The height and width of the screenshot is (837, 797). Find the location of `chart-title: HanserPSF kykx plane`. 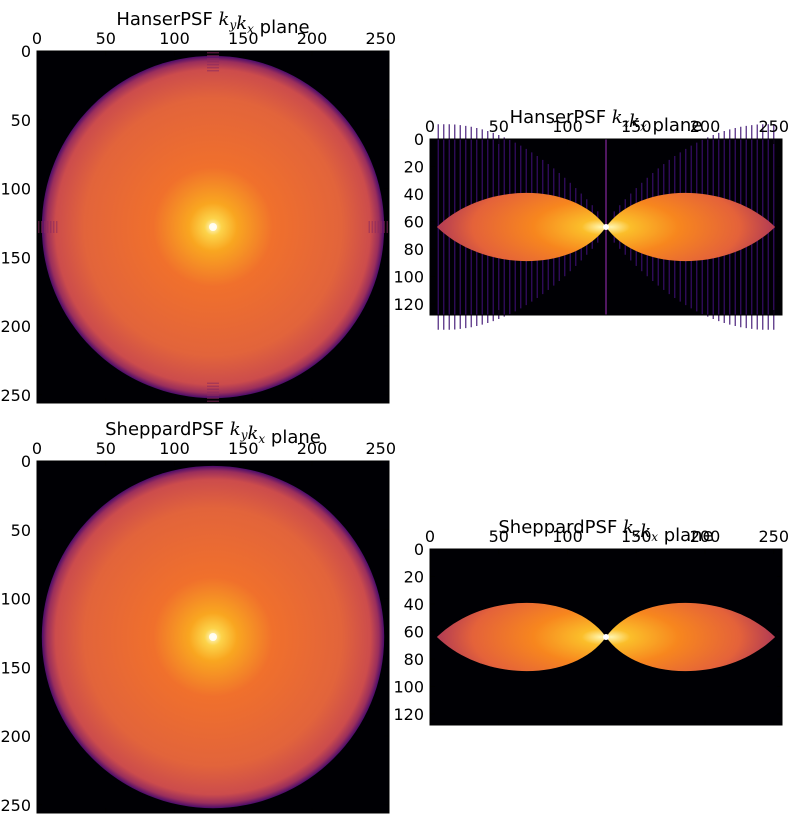

chart-title: HanserPSF kykx plane is located at coordinates (212, 23).